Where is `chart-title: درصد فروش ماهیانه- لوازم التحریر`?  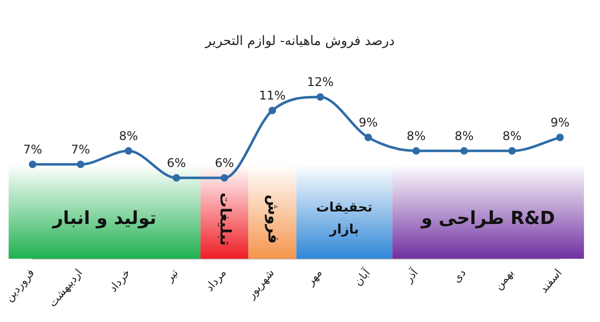
chart-title: درصد فروش ماهیانه- لوازم التحریر is located at coordinates (300, 41).